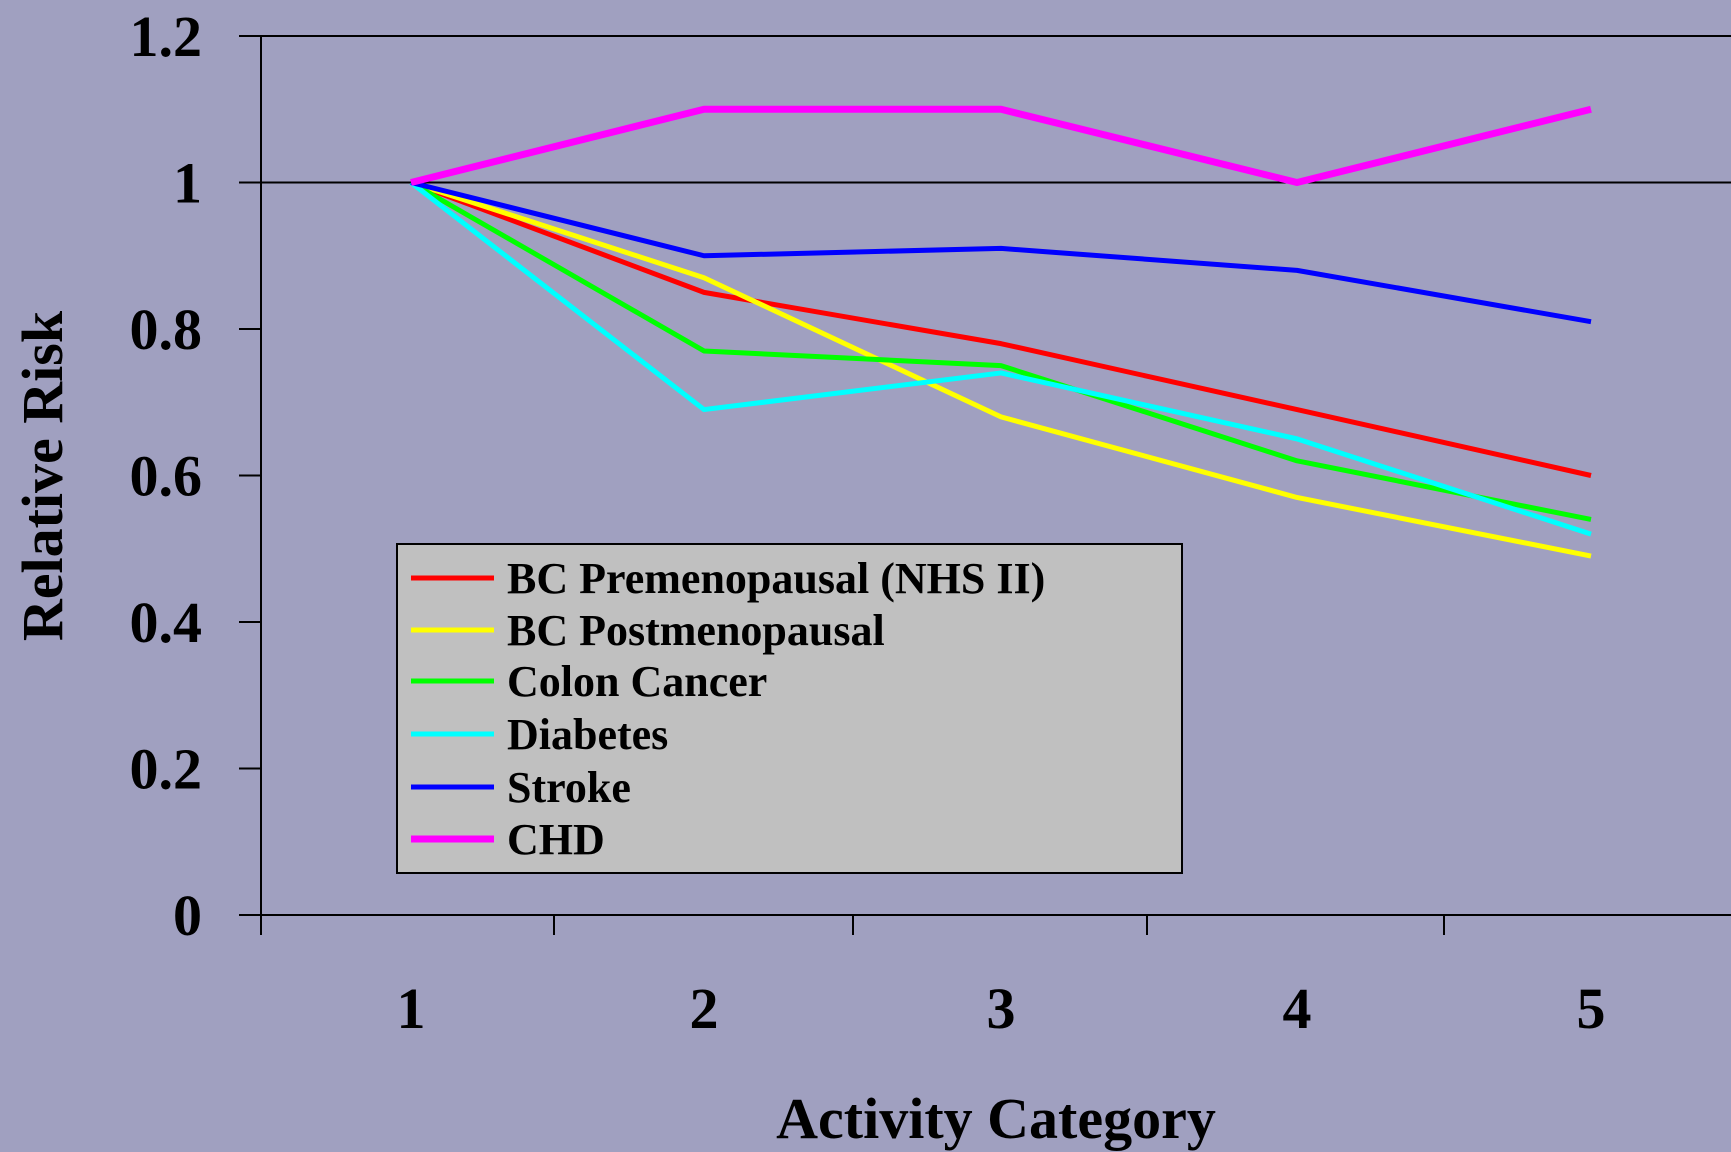 The image size is (1731, 1152). What do you see at coordinates (1591, 1008) in the screenshot?
I see `x-tick-label: 5` at bounding box center [1591, 1008].